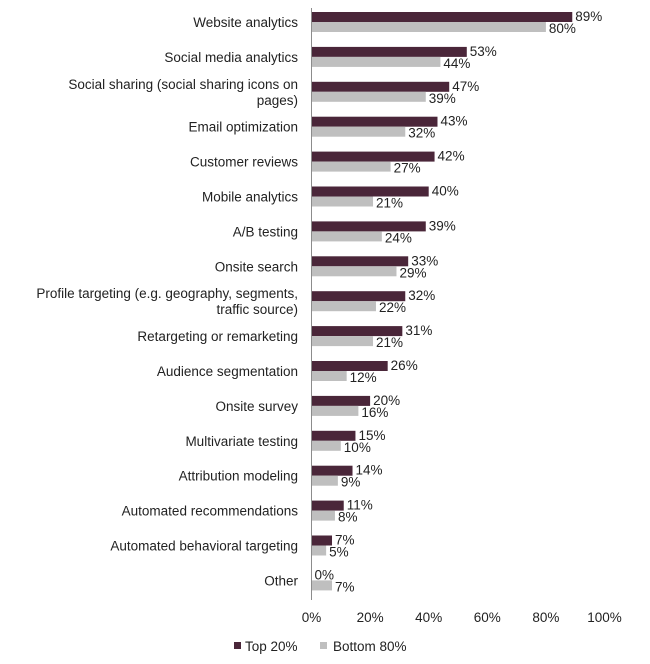  Describe the element at coordinates (453, 121) in the screenshot. I see `data-label: 43%` at that location.